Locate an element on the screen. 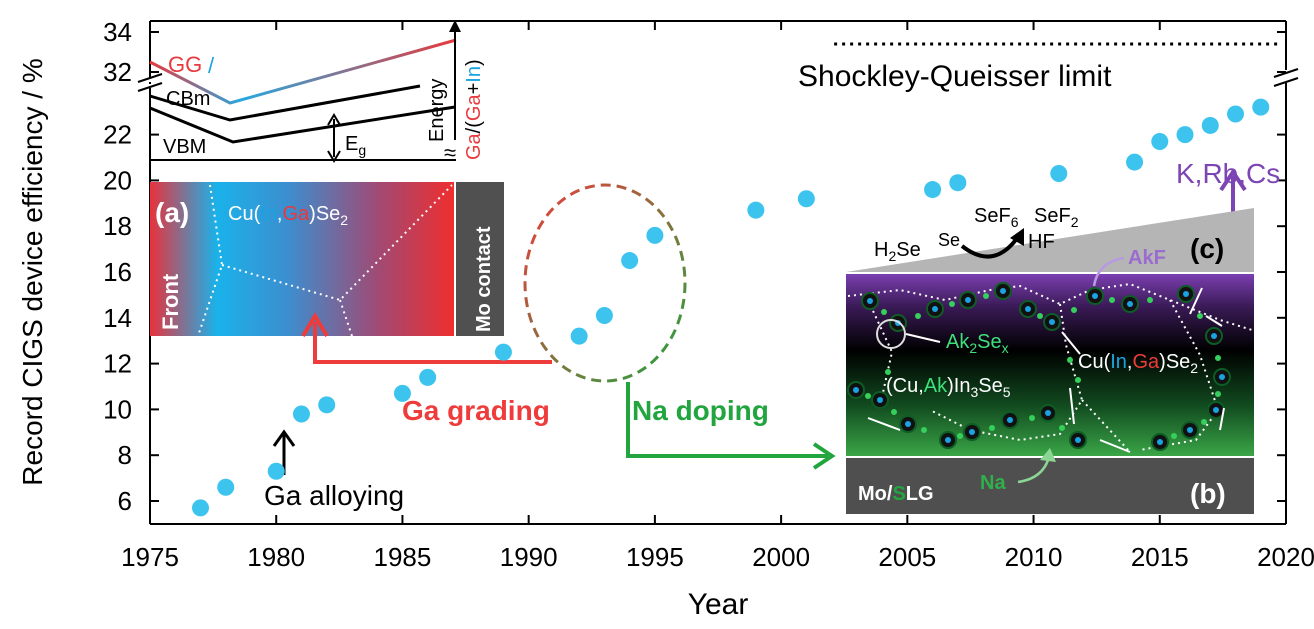  y-tick-label: 12 is located at coordinates (117, 364).